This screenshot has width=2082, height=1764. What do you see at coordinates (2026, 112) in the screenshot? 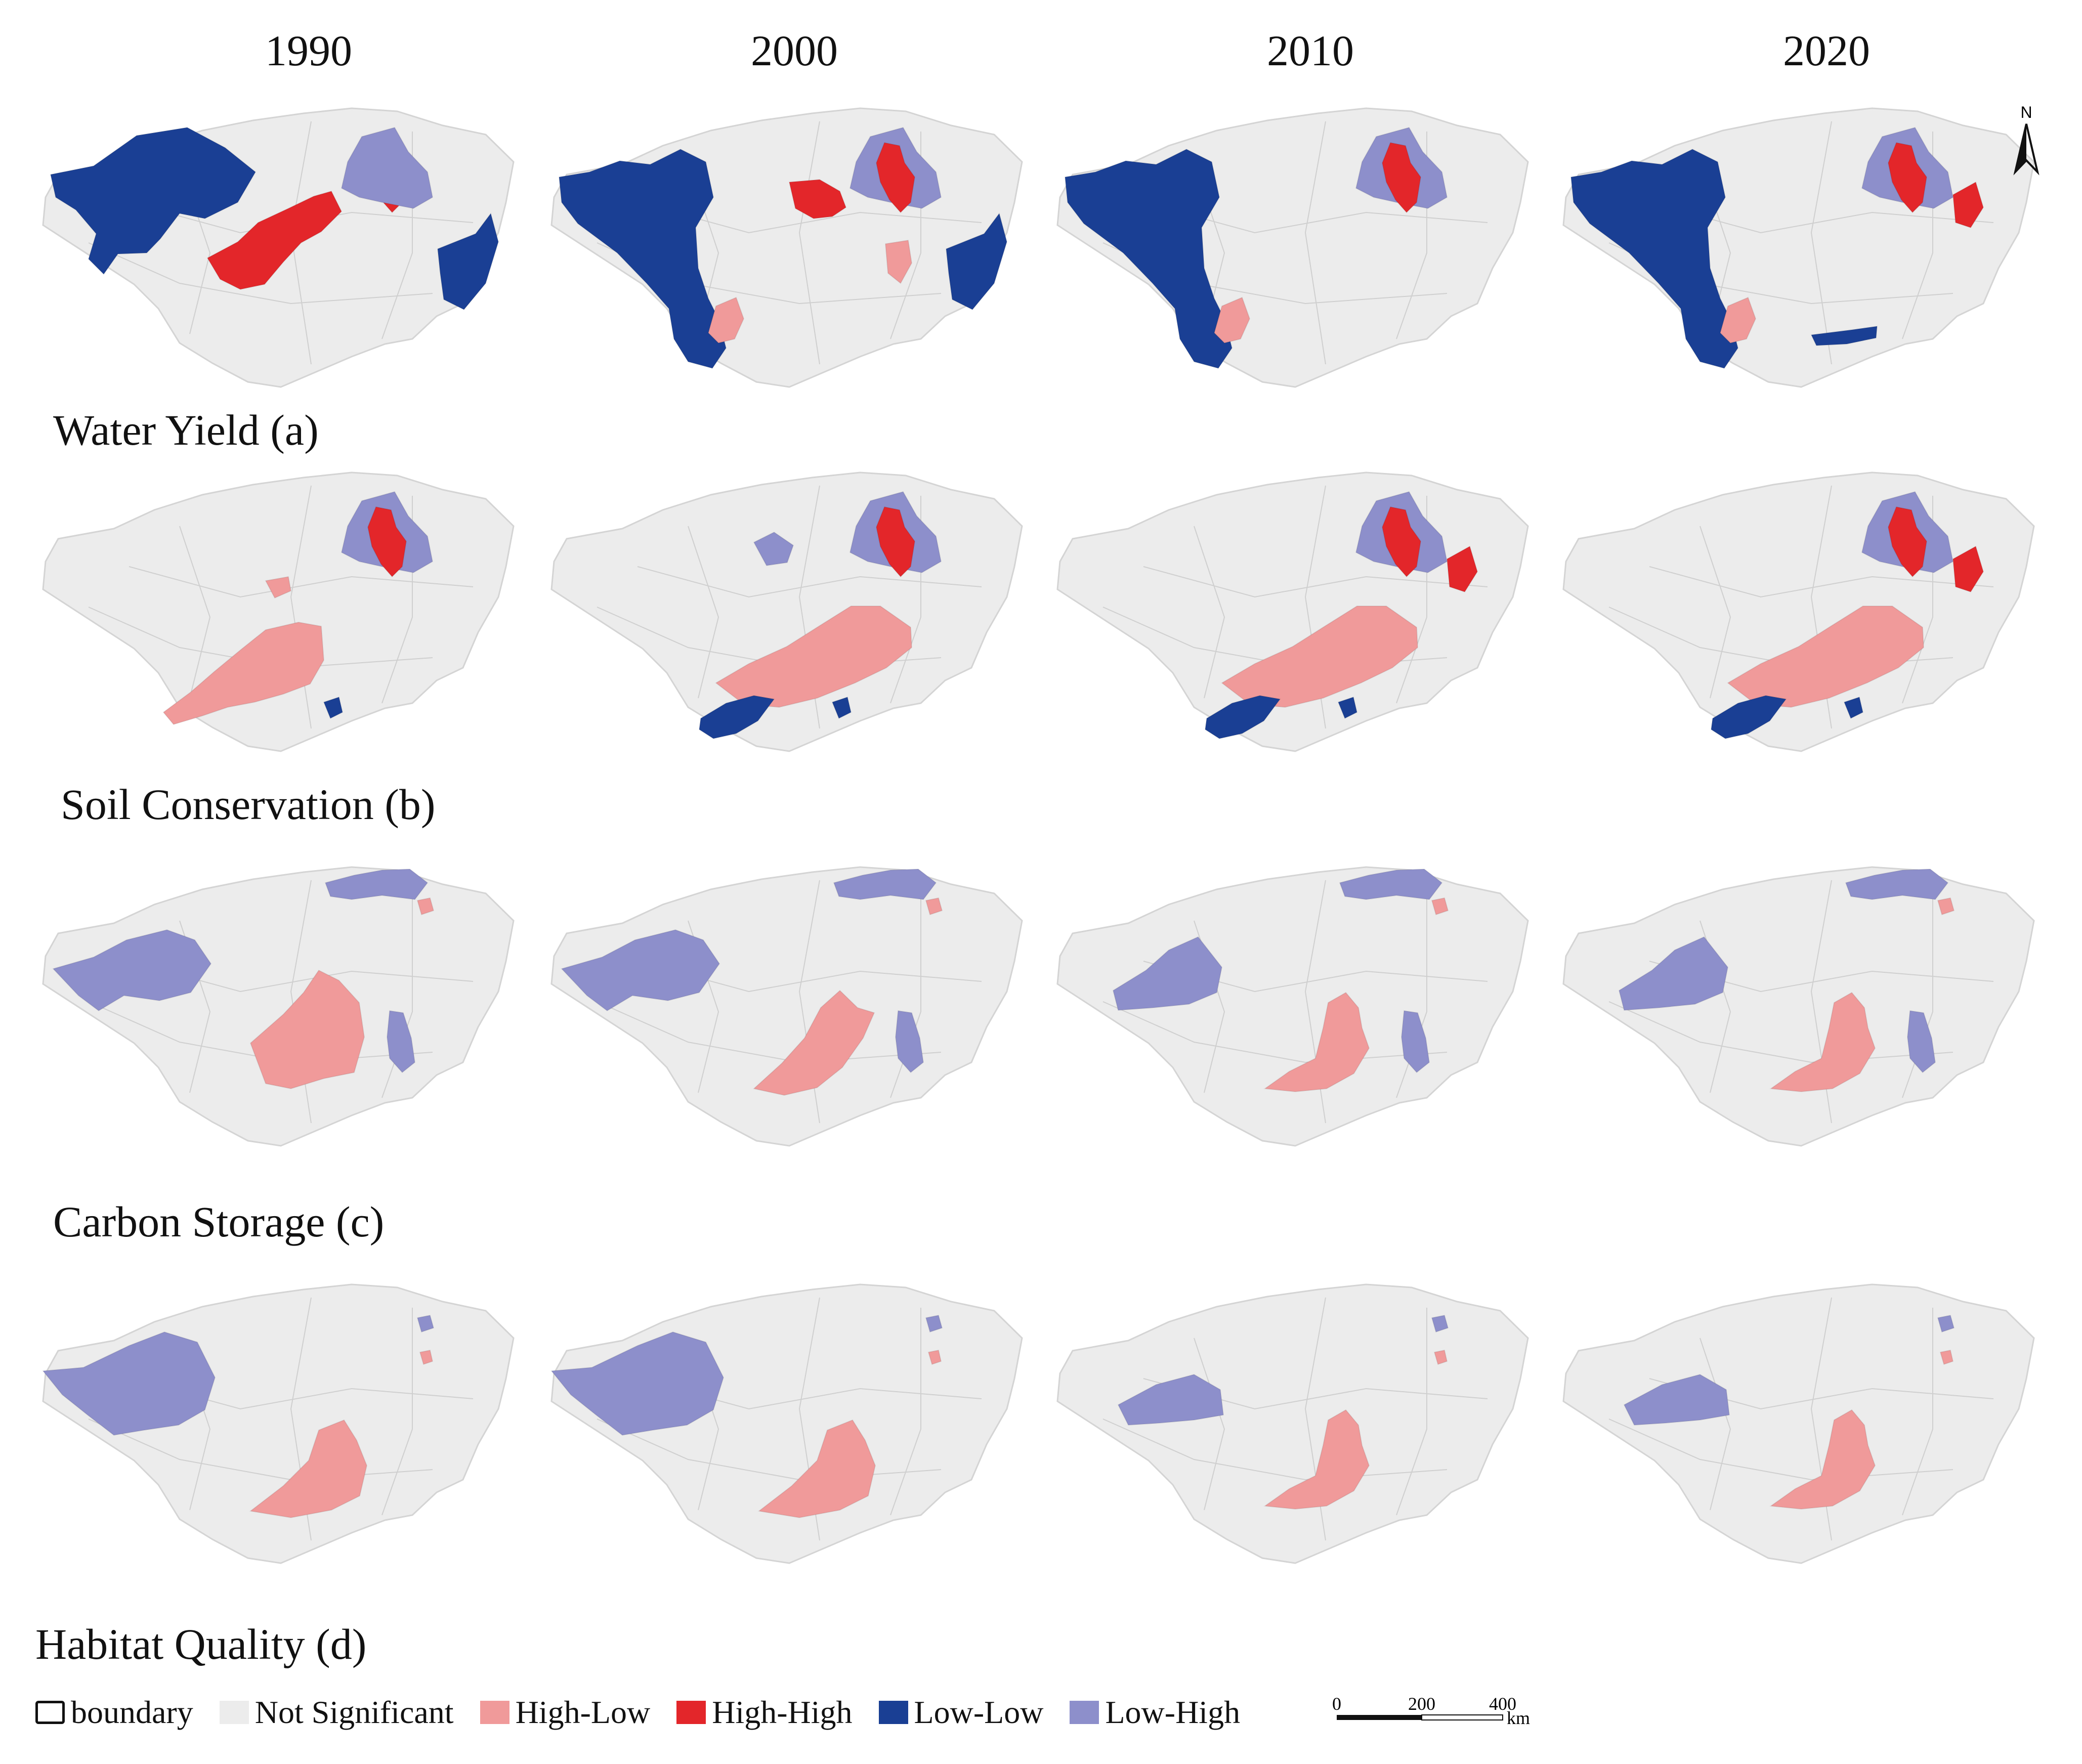
I see `north-label: N` at bounding box center [2026, 112].